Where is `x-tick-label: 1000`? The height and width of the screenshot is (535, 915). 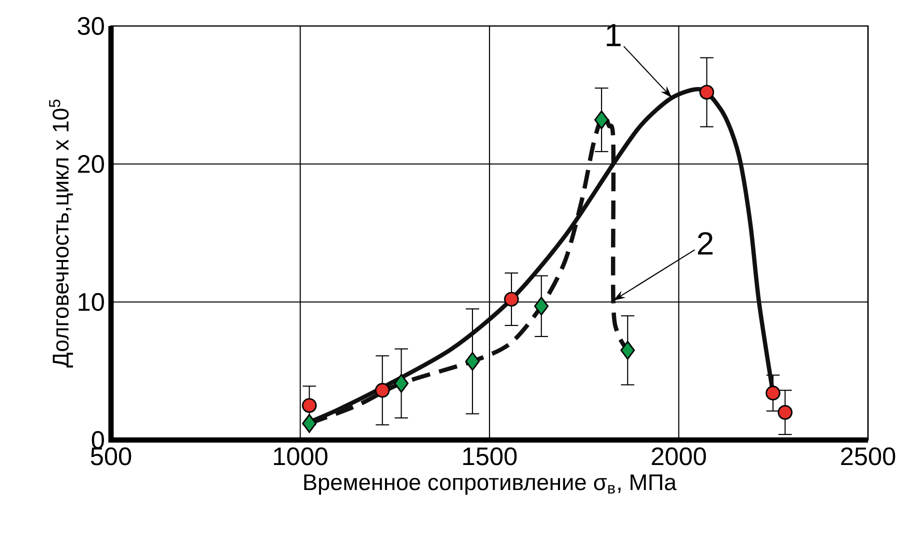
x-tick-label: 1000 is located at coordinates (301, 456).